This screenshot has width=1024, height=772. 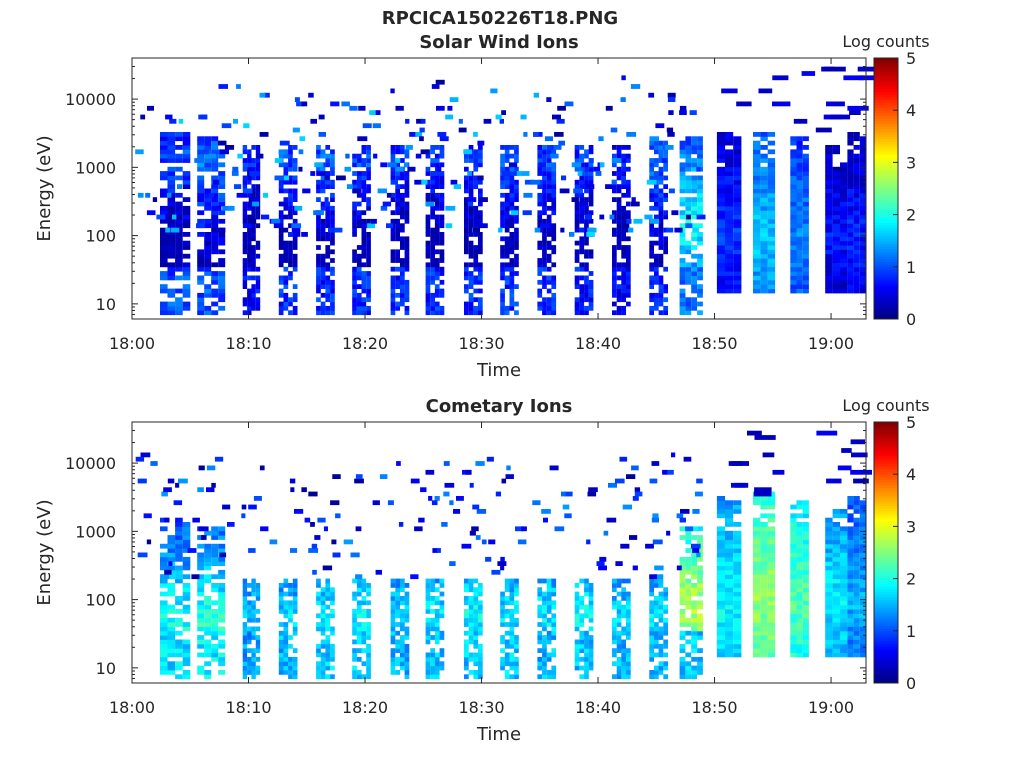 What do you see at coordinates (90, 463) in the screenshot?
I see `y-tick-label: 10000` at bounding box center [90, 463].